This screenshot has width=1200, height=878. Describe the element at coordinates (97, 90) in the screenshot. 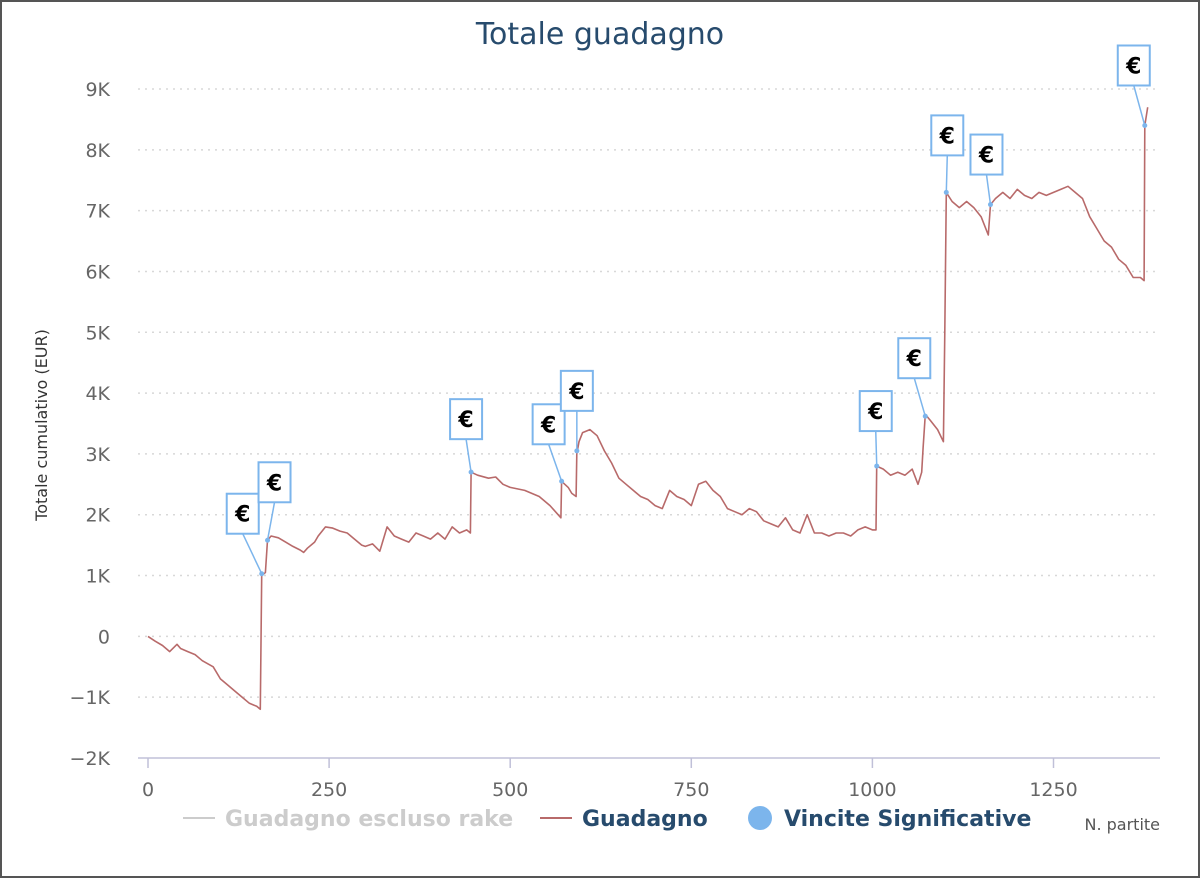

I see `y-tick-label: 9K` at that location.